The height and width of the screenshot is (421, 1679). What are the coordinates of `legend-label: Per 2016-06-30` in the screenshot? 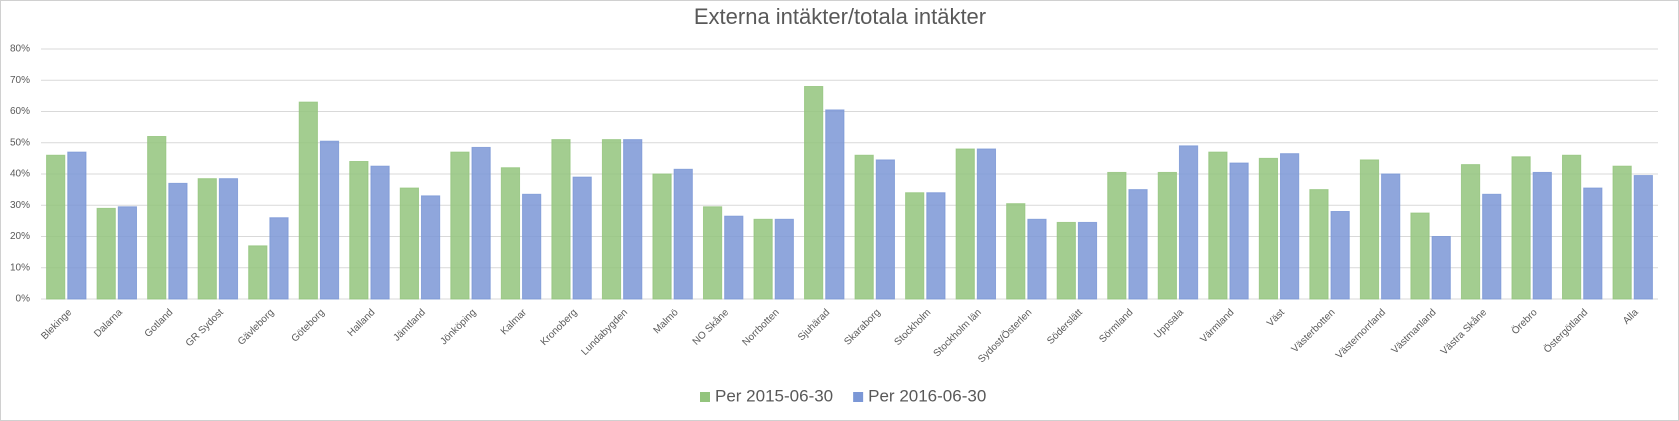 It's located at (927, 395).